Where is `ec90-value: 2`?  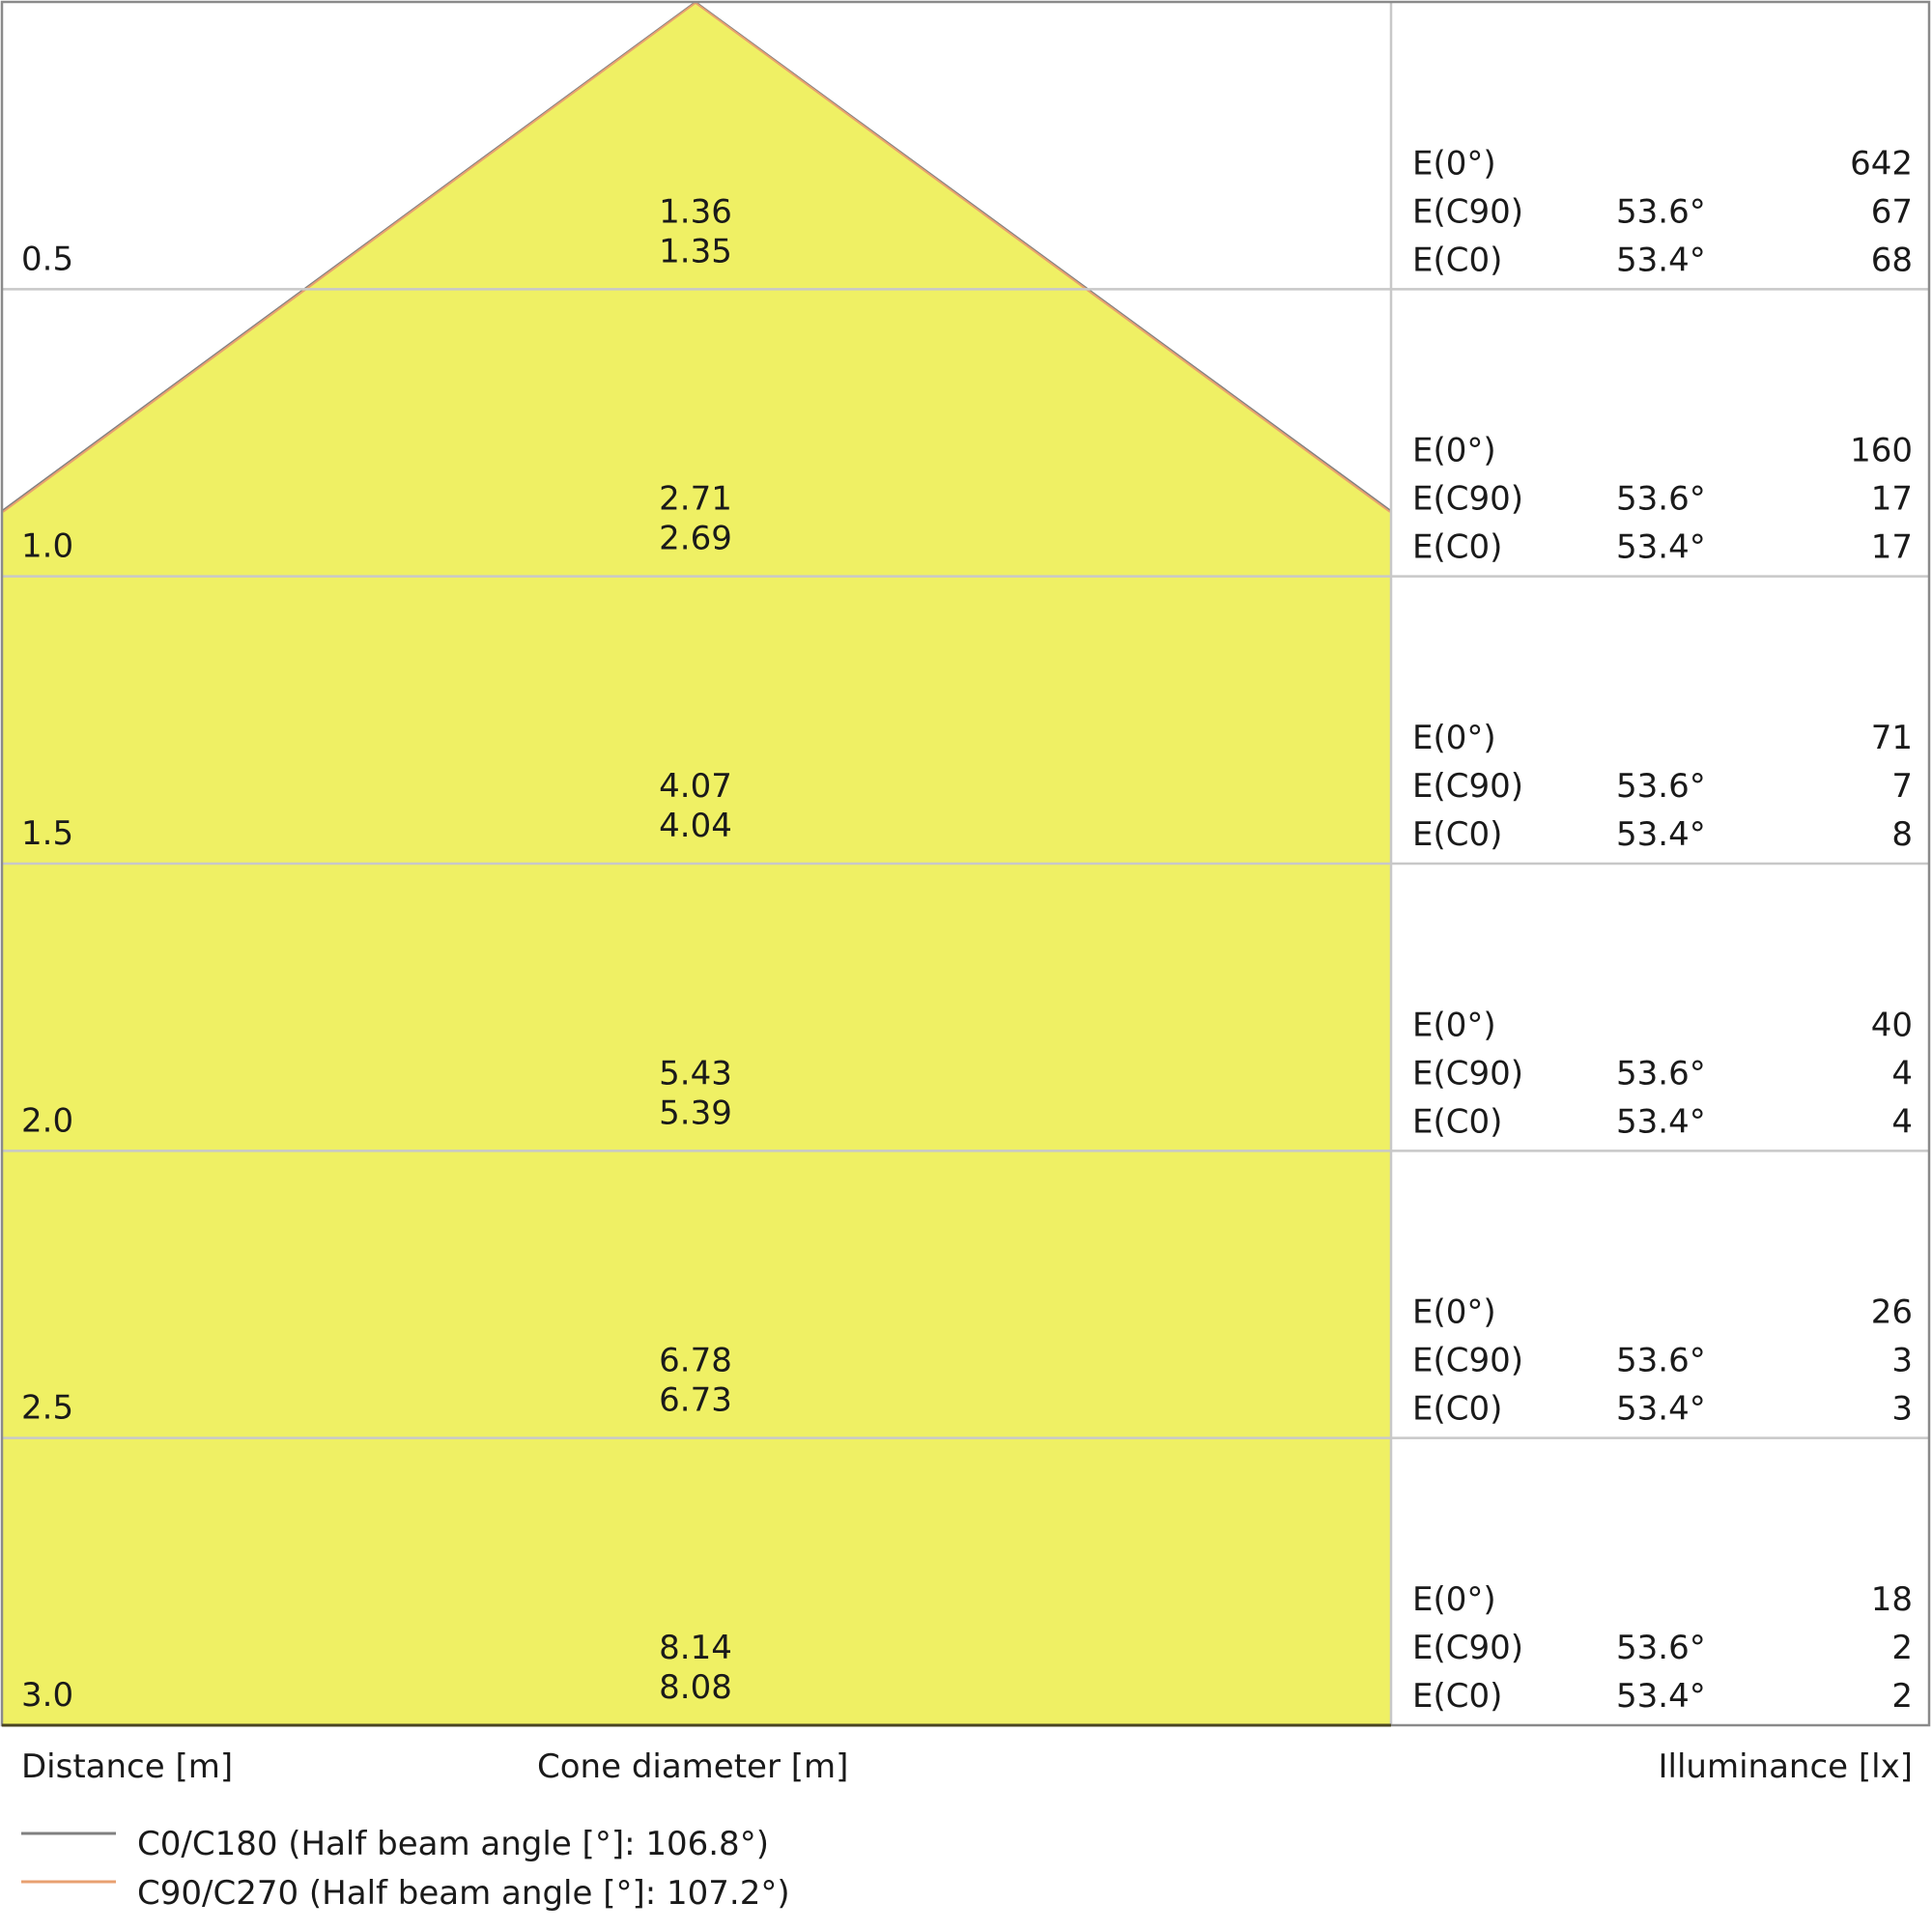
ec90-value: 2 is located at coordinates (1902, 1648).